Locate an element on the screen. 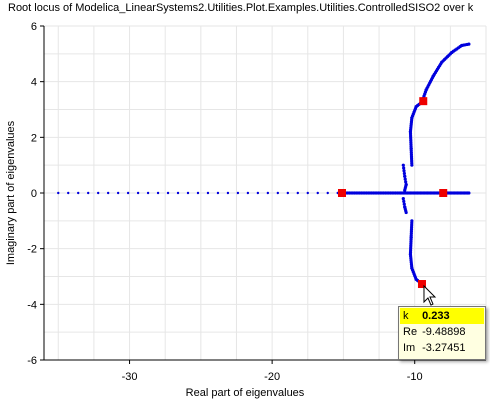  y-tick-label: -6 is located at coordinates (32, 361).